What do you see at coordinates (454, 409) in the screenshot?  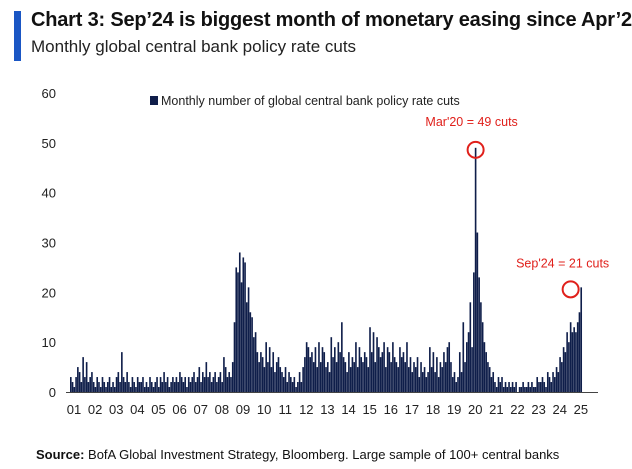 I see `x-tick-label: 19` at bounding box center [454, 409].